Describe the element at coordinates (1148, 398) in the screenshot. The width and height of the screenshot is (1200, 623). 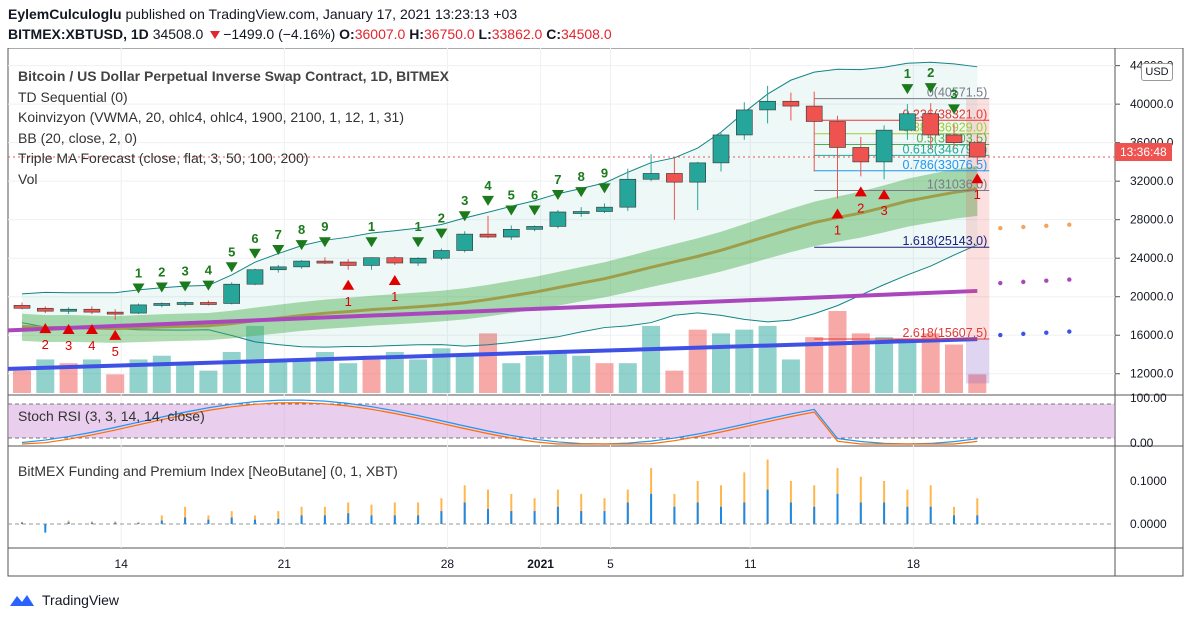
I see `stoch-tick-label: 100.00` at that location.